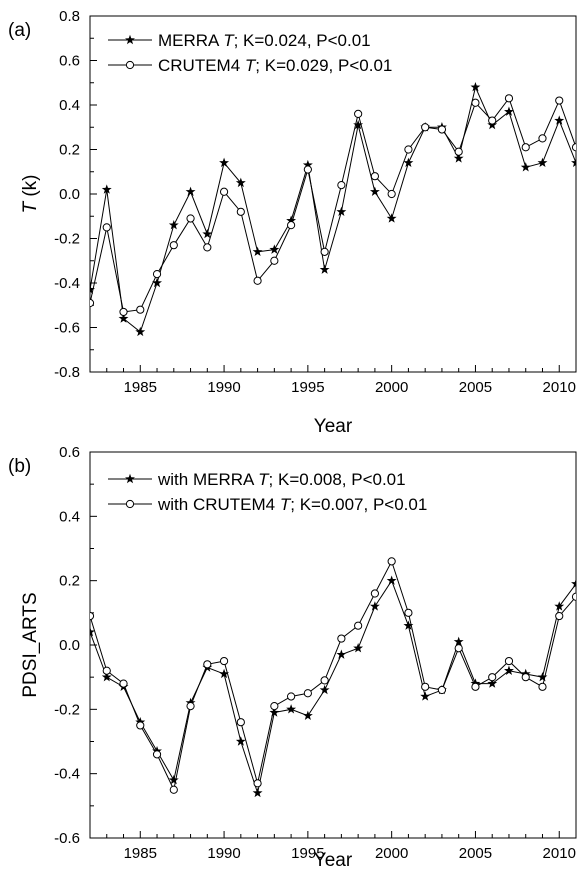 The image size is (579, 871). Describe the element at coordinates (267, 504) in the screenshot. I see `legend-entry: with CRUTEM4 T; K=0.007, P<0.01` at that location.